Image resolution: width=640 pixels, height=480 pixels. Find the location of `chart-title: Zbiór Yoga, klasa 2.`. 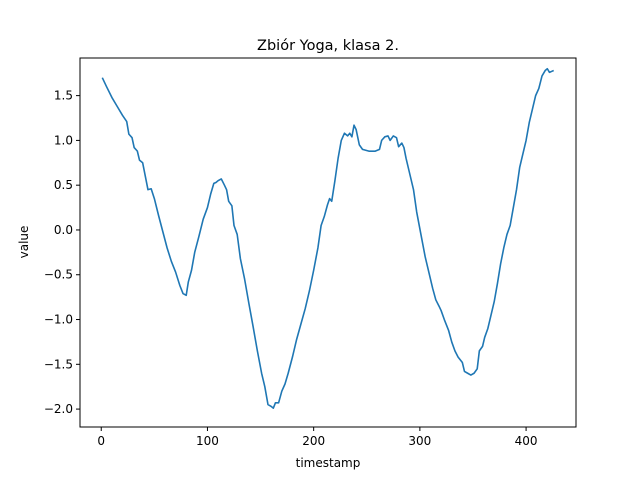

chart-title: Zbiór Yoga, klasa 2. is located at coordinates (328, 46).